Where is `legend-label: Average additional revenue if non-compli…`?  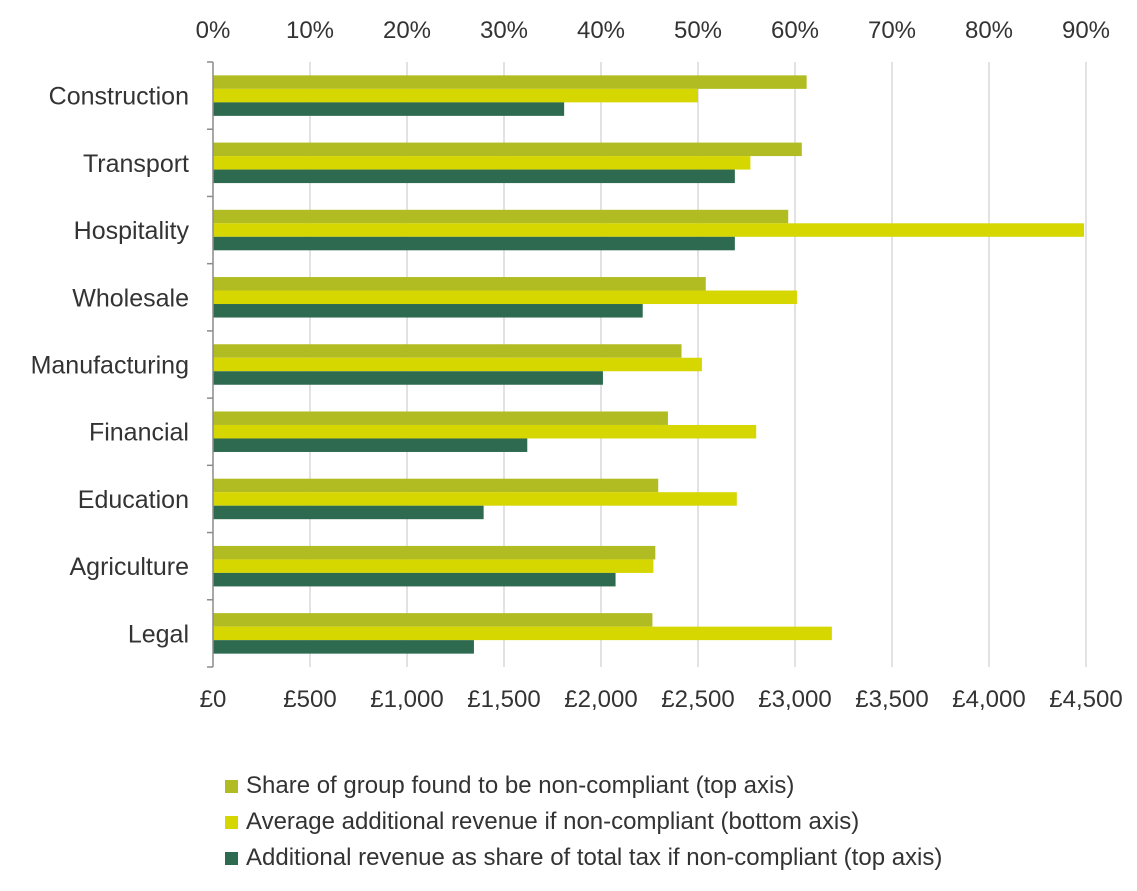 legend-label: Average additional revenue if non-compli… is located at coordinates (553, 821).